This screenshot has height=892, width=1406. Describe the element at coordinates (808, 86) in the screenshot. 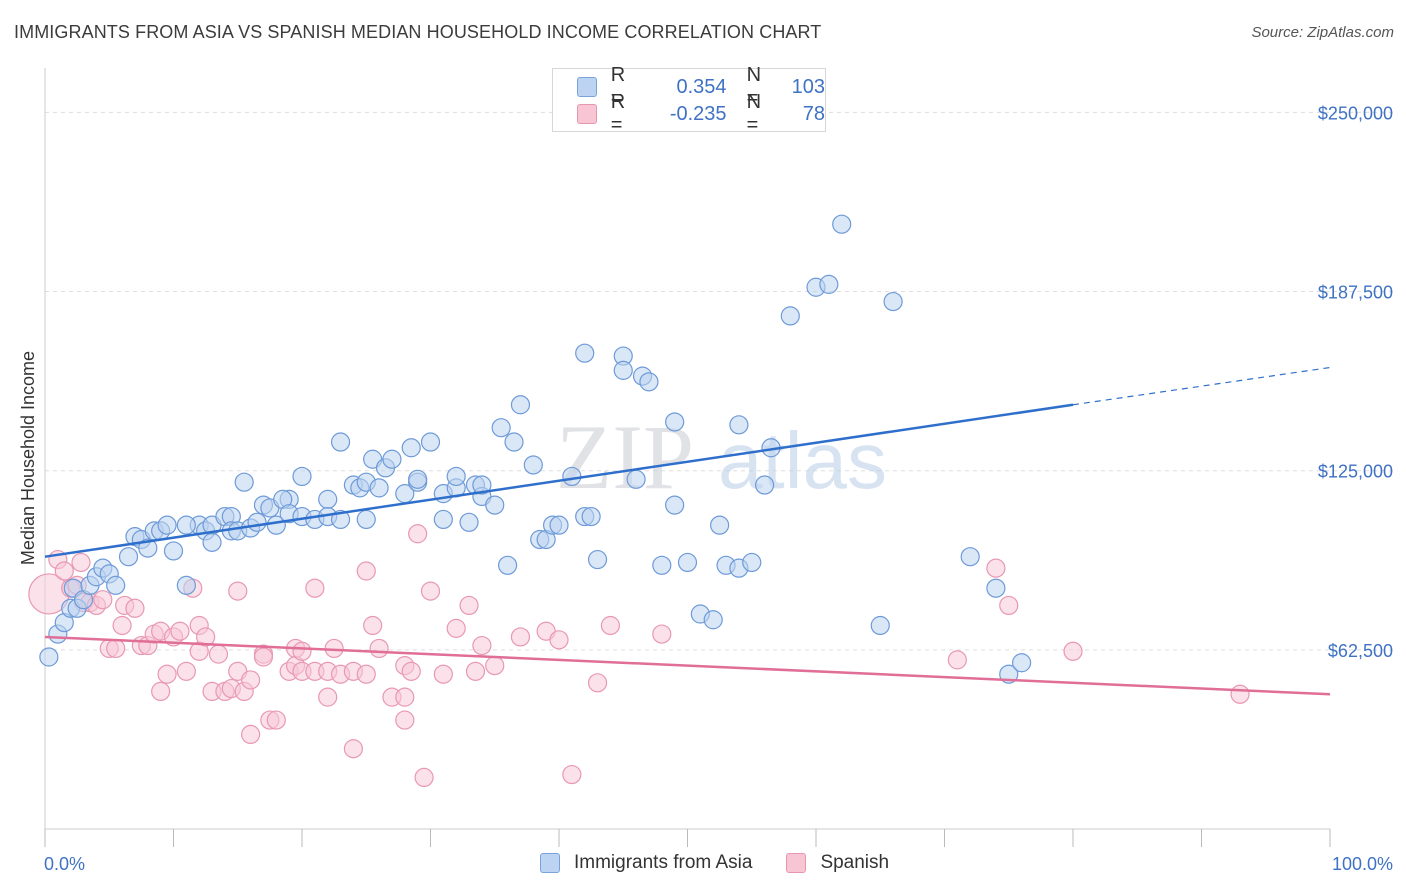

I see `legend-n-value-asia: 103` at that location.